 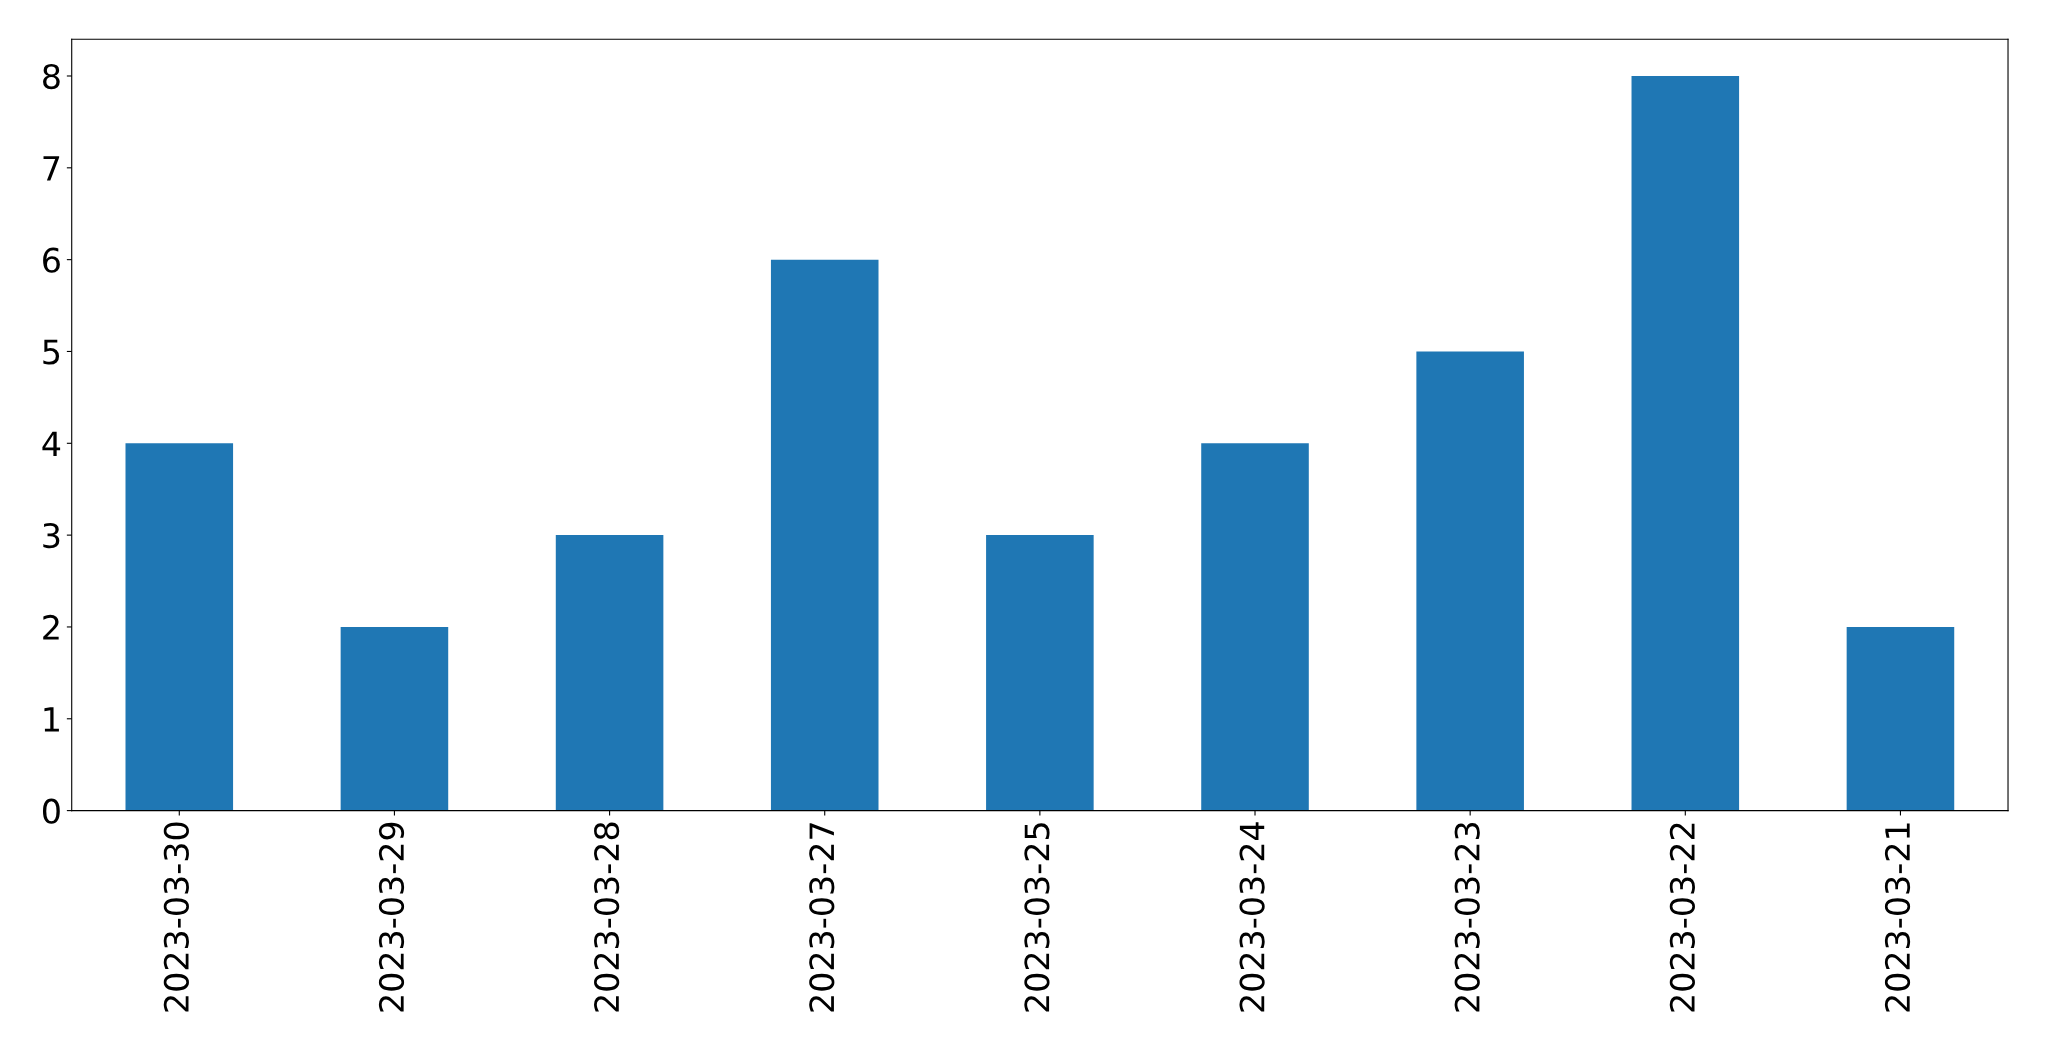 What do you see at coordinates (1252, 917) in the screenshot?
I see `x-tick-label: 2023-03-24` at bounding box center [1252, 917].